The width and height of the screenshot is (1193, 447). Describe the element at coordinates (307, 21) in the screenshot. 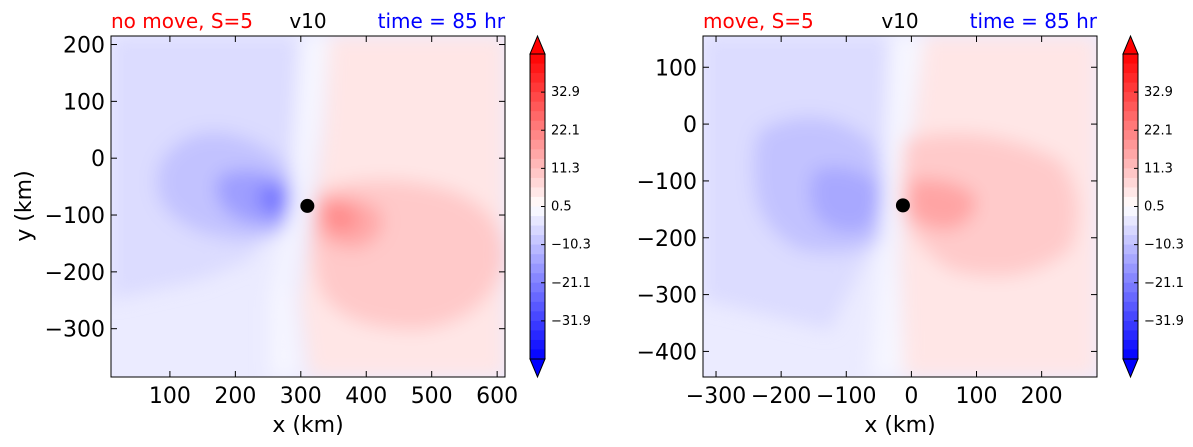

I see `panel-title-center: v10` at that location.